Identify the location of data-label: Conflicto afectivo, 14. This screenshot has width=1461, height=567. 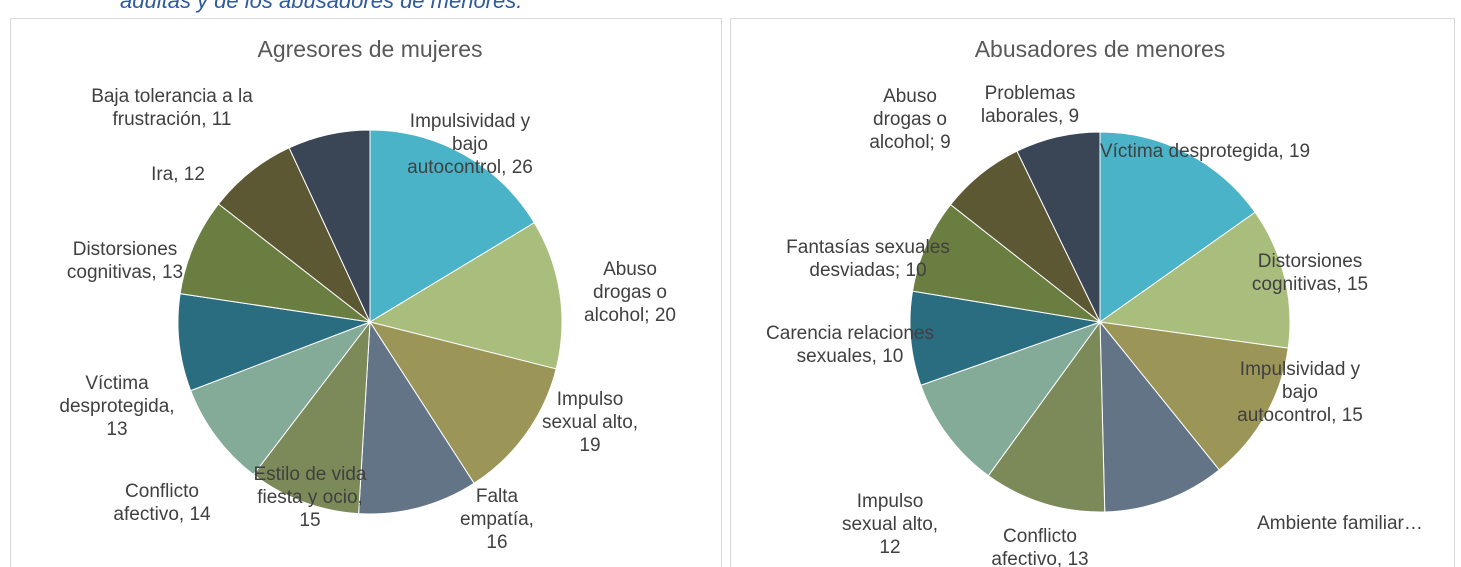
(162, 503).